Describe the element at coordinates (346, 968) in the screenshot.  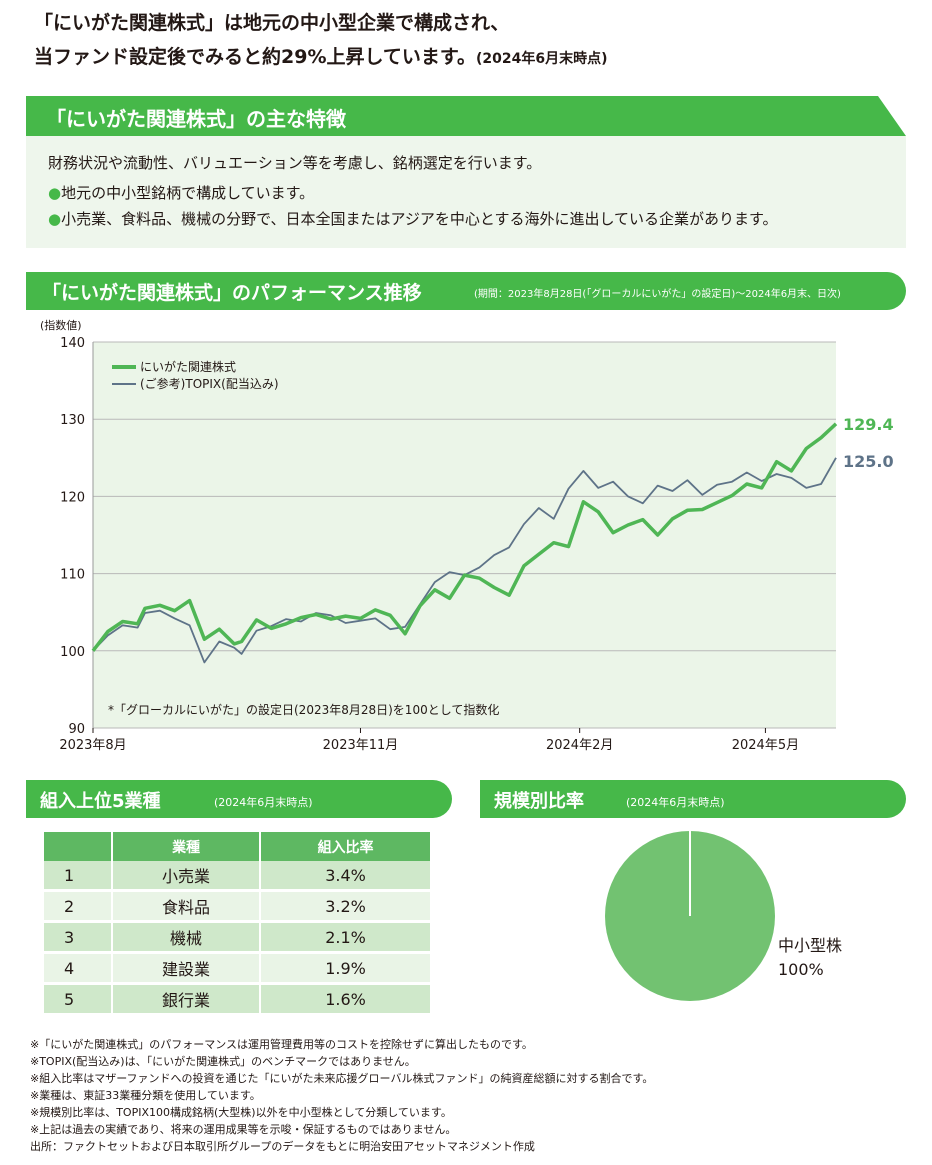
I see `ratio-cell: 1.9%` at that location.